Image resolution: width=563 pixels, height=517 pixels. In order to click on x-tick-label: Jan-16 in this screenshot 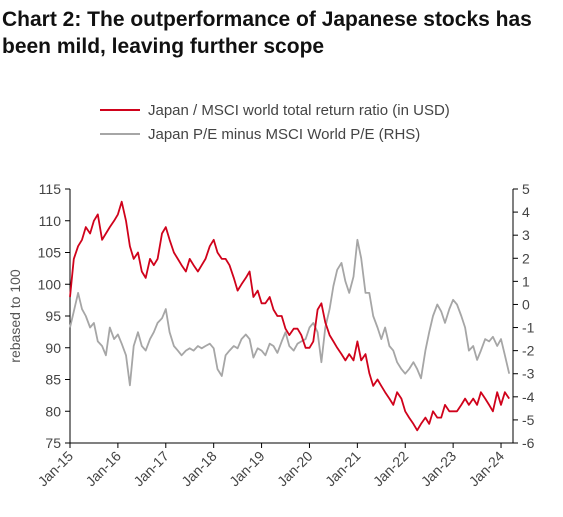, I will do `click(103, 469)`.